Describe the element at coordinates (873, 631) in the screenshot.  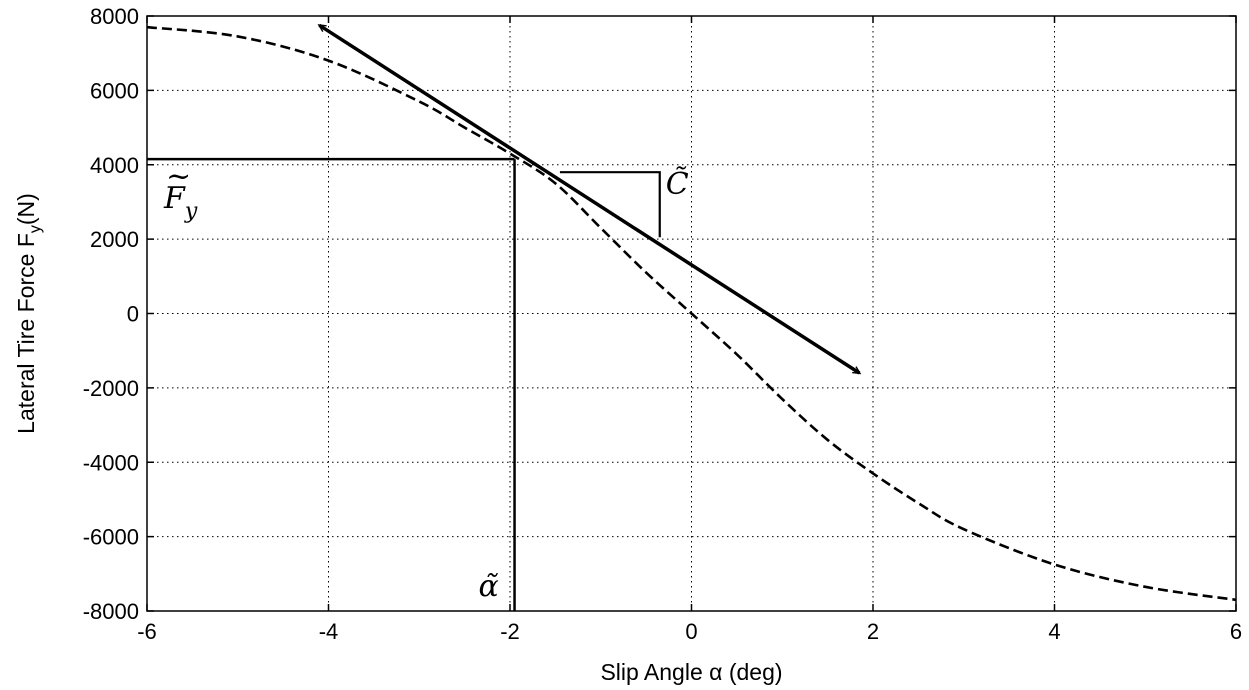
I see `x-tick-label: 2` at that location.